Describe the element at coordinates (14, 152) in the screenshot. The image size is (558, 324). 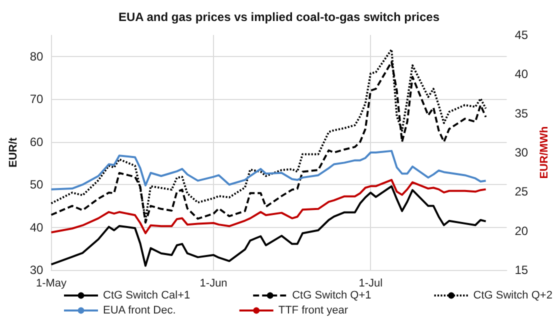
I see `y-axis-title: EUR/t` at that location.